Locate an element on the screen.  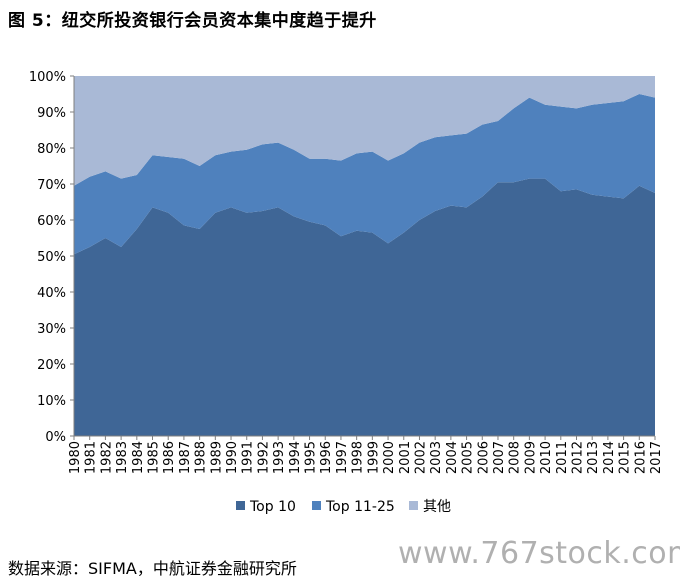
x-tick-label: 1980 is located at coordinates (75, 457).